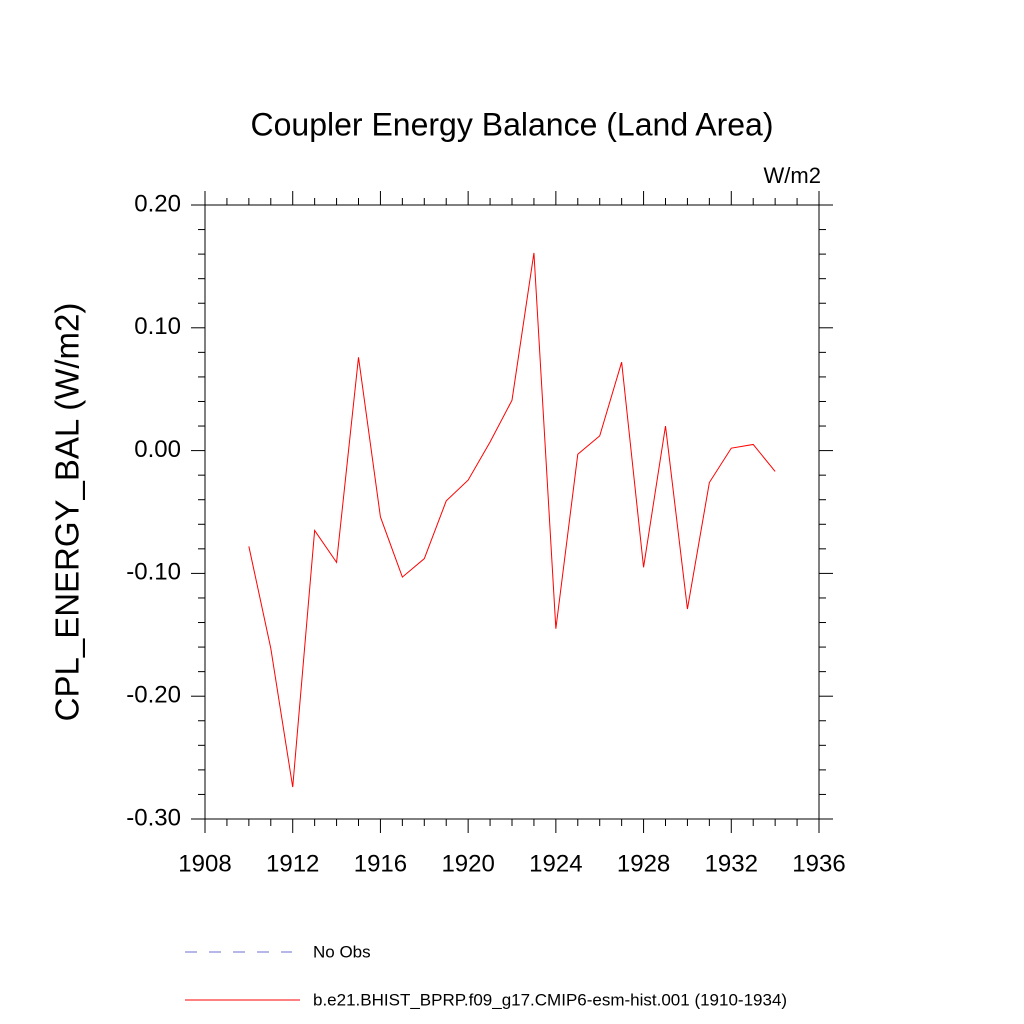 Image resolution: width=1024 pixels, height=1024 pixels. Describe the element at coordinates (342, 951) in the screenshot. I see `legend-label: No Obs` at that location.